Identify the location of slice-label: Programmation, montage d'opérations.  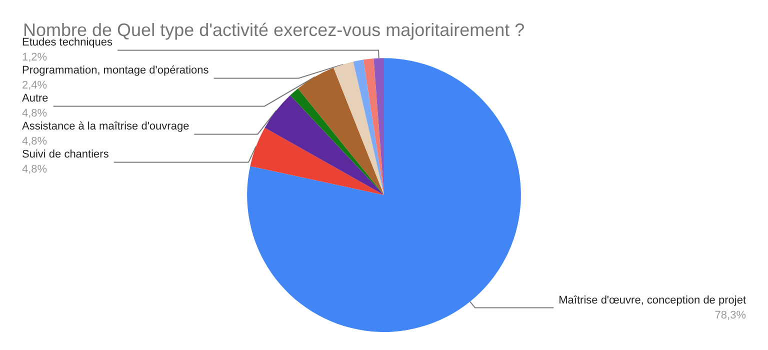
(116, 70).